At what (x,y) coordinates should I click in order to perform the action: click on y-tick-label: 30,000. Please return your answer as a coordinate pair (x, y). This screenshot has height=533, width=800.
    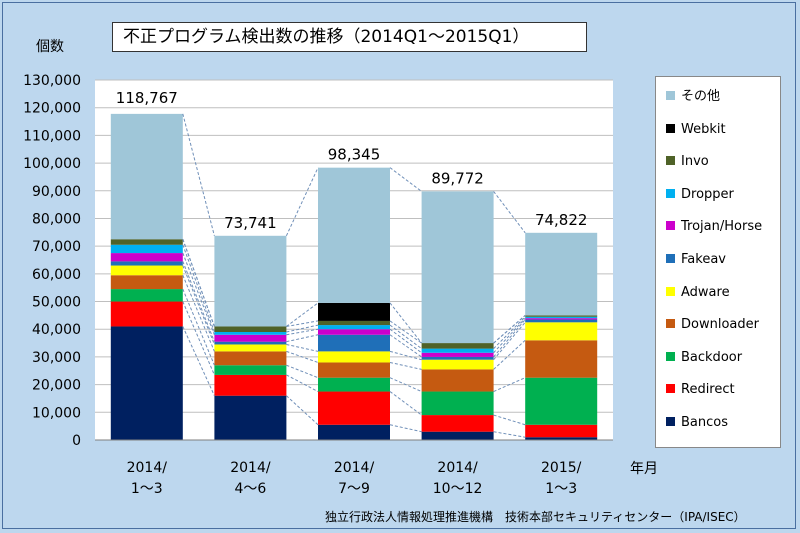
    Looking at the image, I should click on (56, 358).